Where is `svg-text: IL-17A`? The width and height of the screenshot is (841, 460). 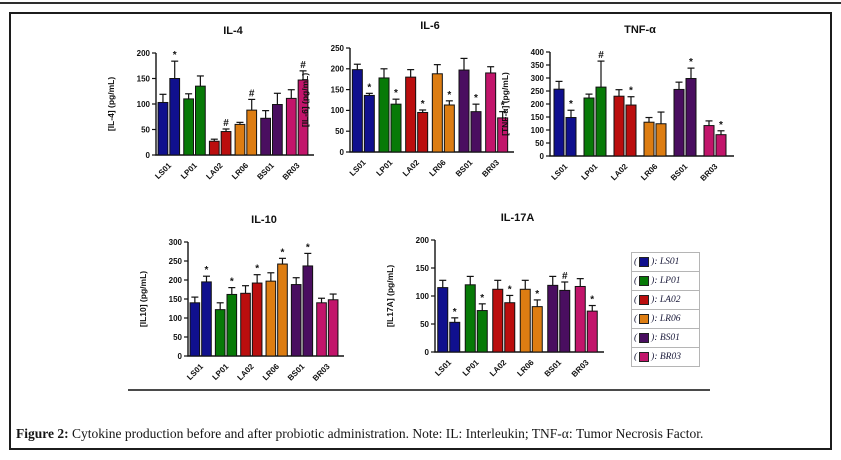 svg-text: IL-17A is located at coordinates (518, 218).